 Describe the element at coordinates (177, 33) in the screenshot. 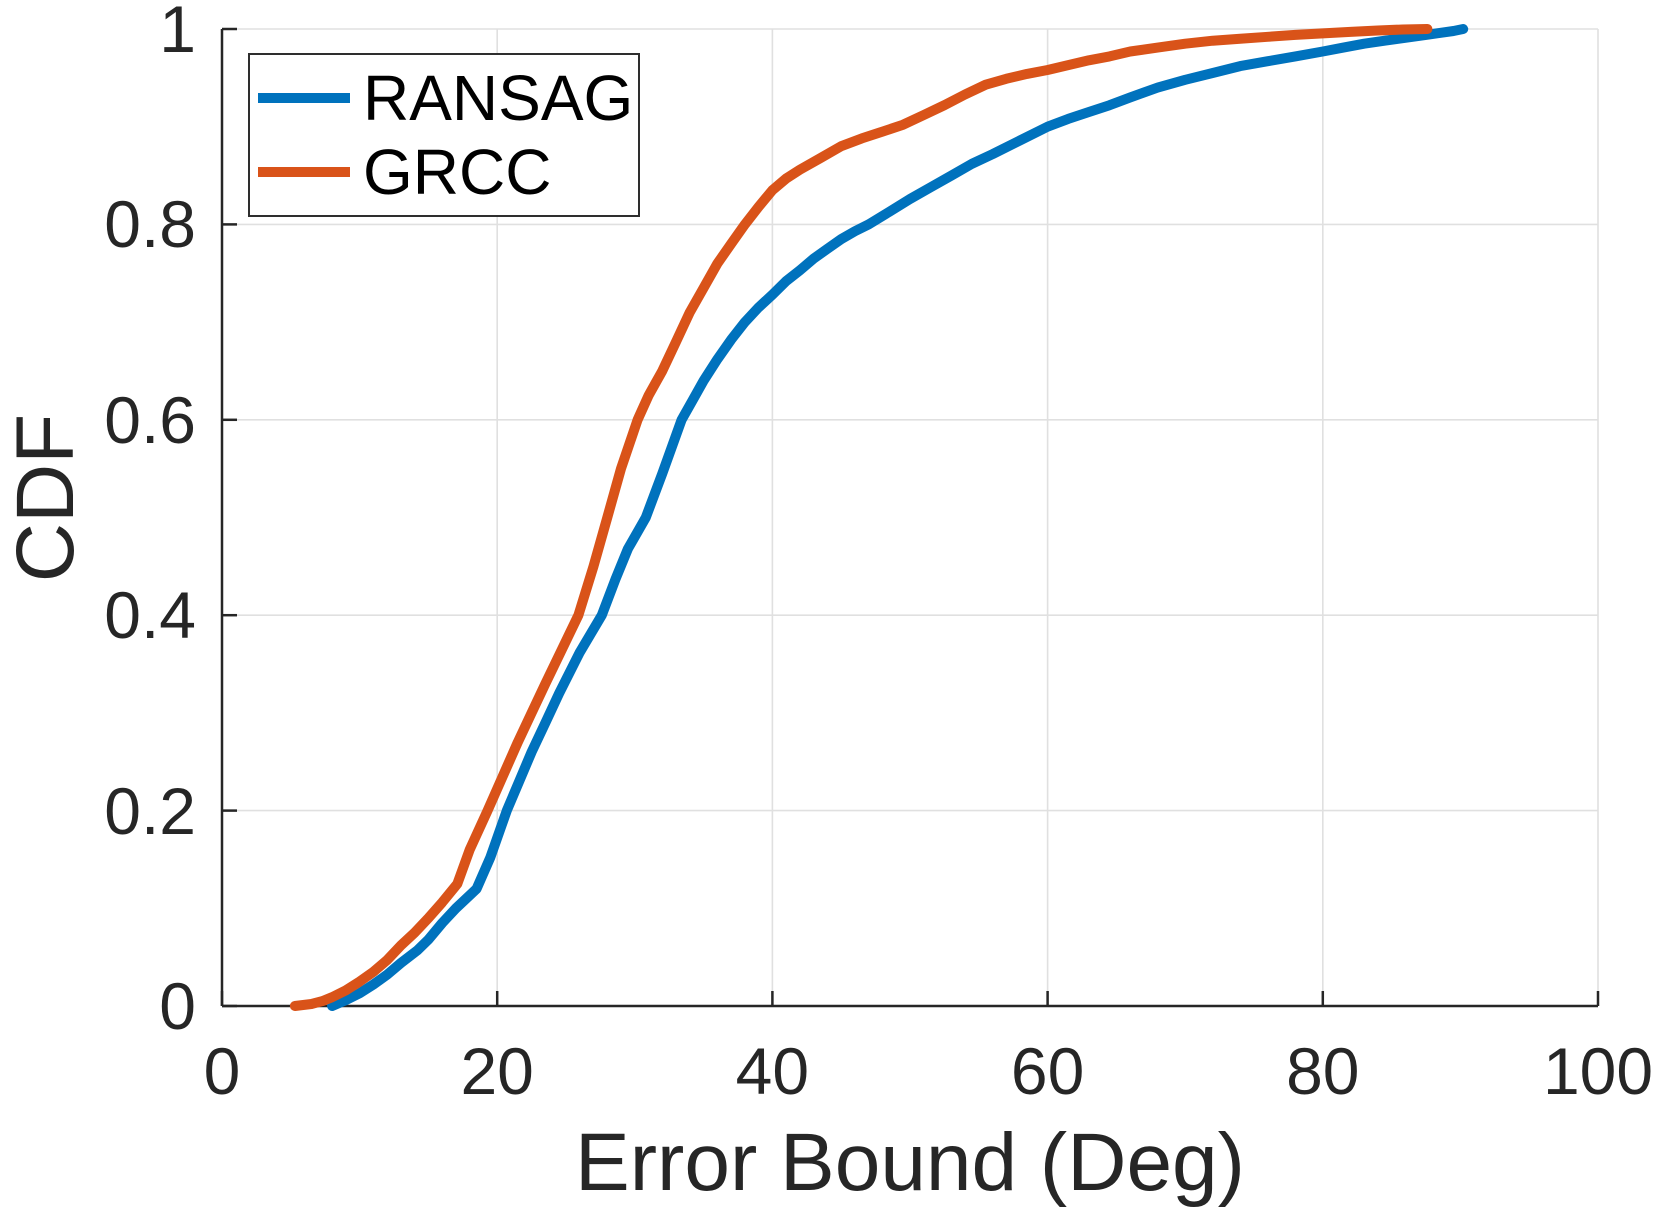

I see `y-tick-label: 1` at that location.